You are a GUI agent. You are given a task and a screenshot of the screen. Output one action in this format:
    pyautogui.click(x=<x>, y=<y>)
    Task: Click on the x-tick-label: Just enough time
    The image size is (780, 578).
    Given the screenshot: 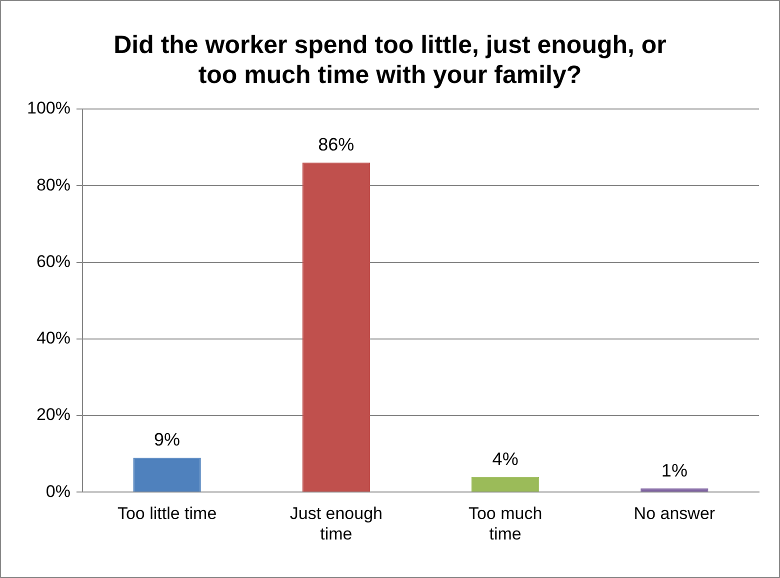 What is the action you would take?
    pyautogui.click(x=336, y=524)
    